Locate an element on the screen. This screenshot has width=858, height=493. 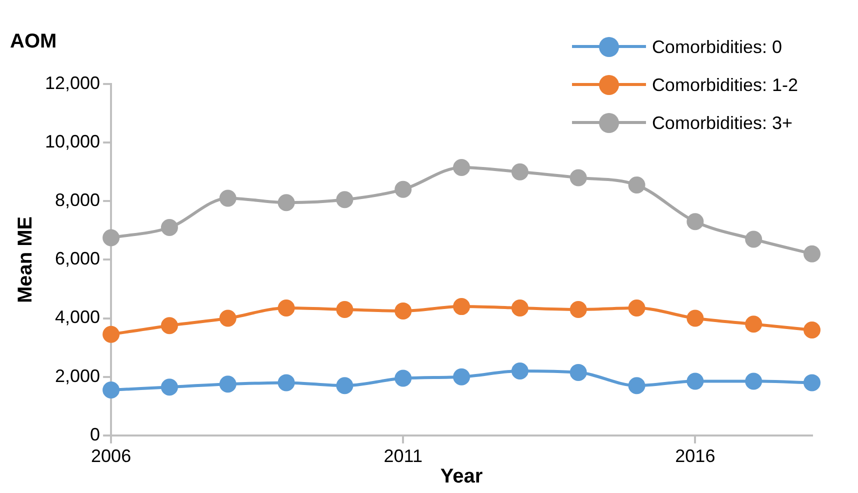
y-tick-label: 10,000 is located at coordinates (72, 142).